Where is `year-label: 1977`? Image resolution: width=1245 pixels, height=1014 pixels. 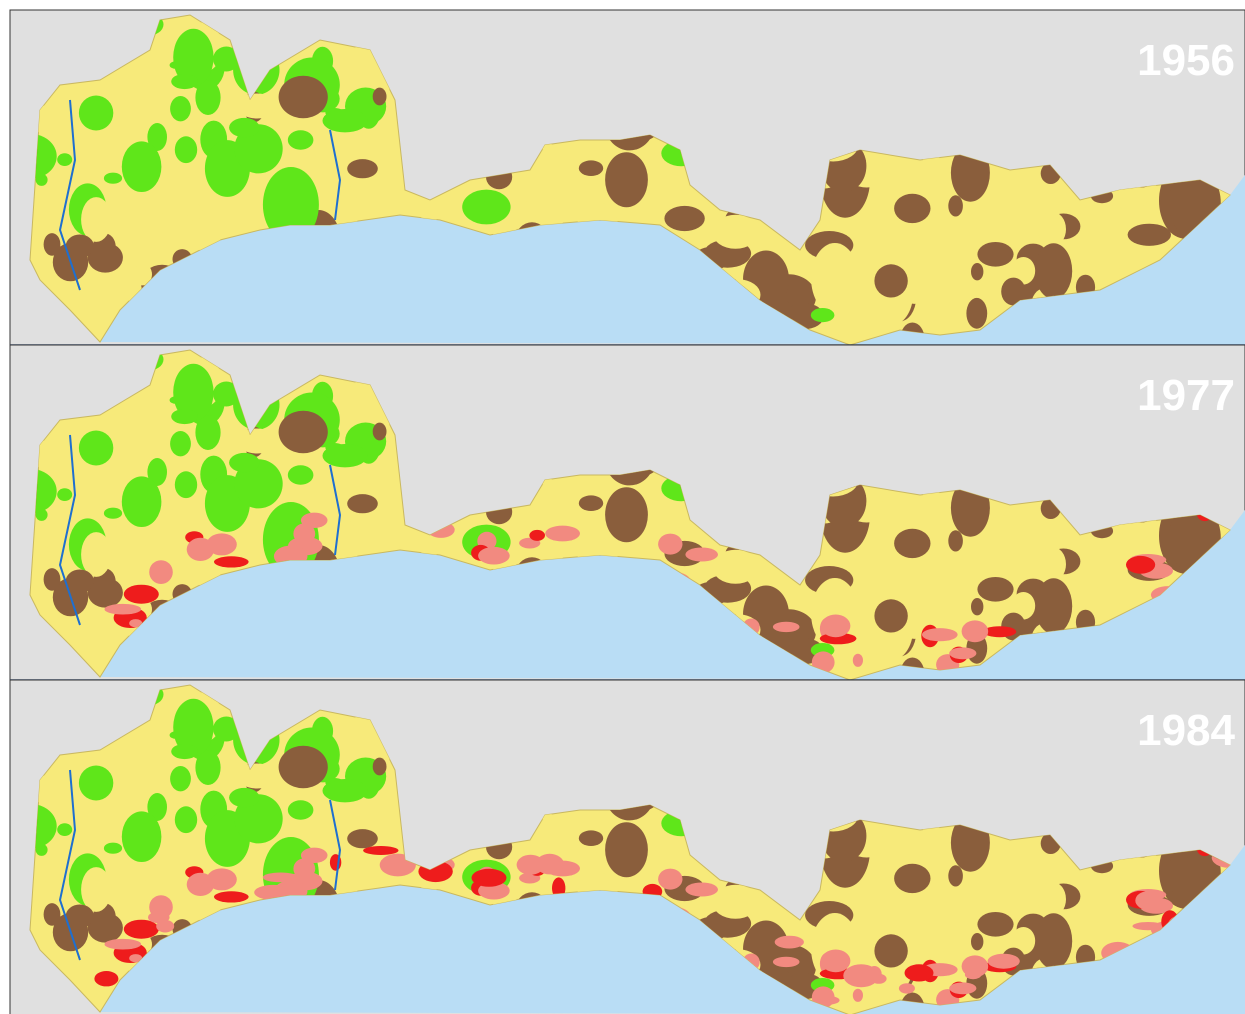 year-label: 1977 is located at coordinates (1186, 395).